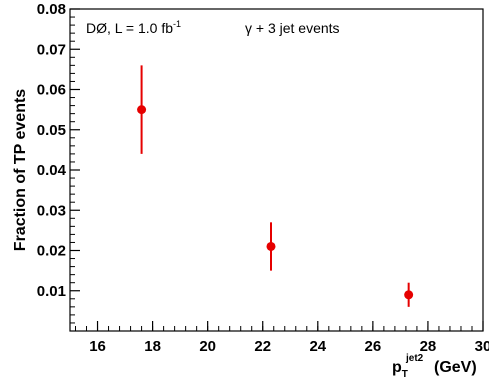  What do you see at coordinates (414, 358) in the screenshot?
I see `x-axis-title-sup: jet2` at bounding box center [414, 358].